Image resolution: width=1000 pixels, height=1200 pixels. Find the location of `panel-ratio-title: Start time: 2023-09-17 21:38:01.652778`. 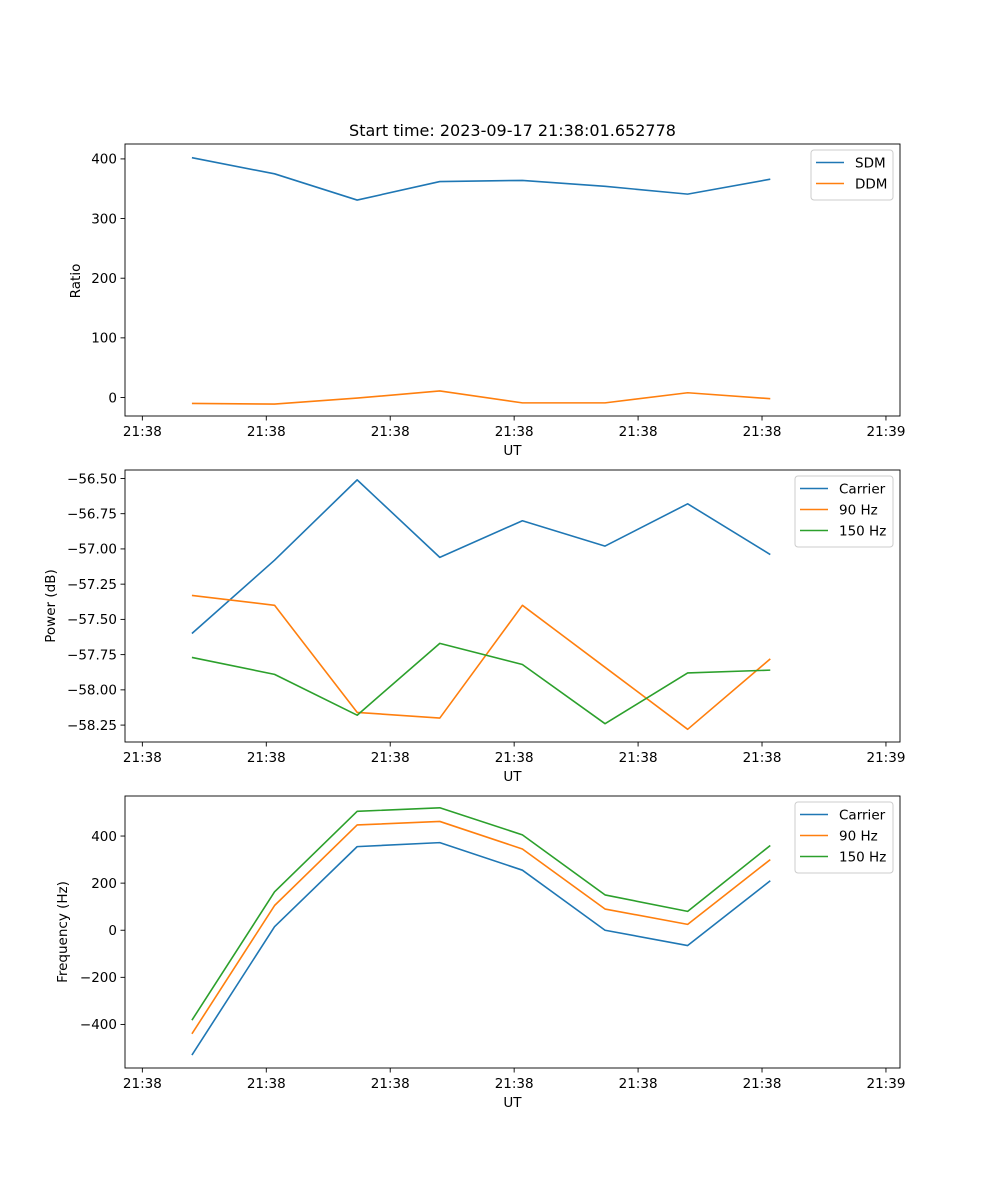

panel-ratio-title: Start time: 2023-09-17 21:38:01.652778 is located at coordinates (512, 130).